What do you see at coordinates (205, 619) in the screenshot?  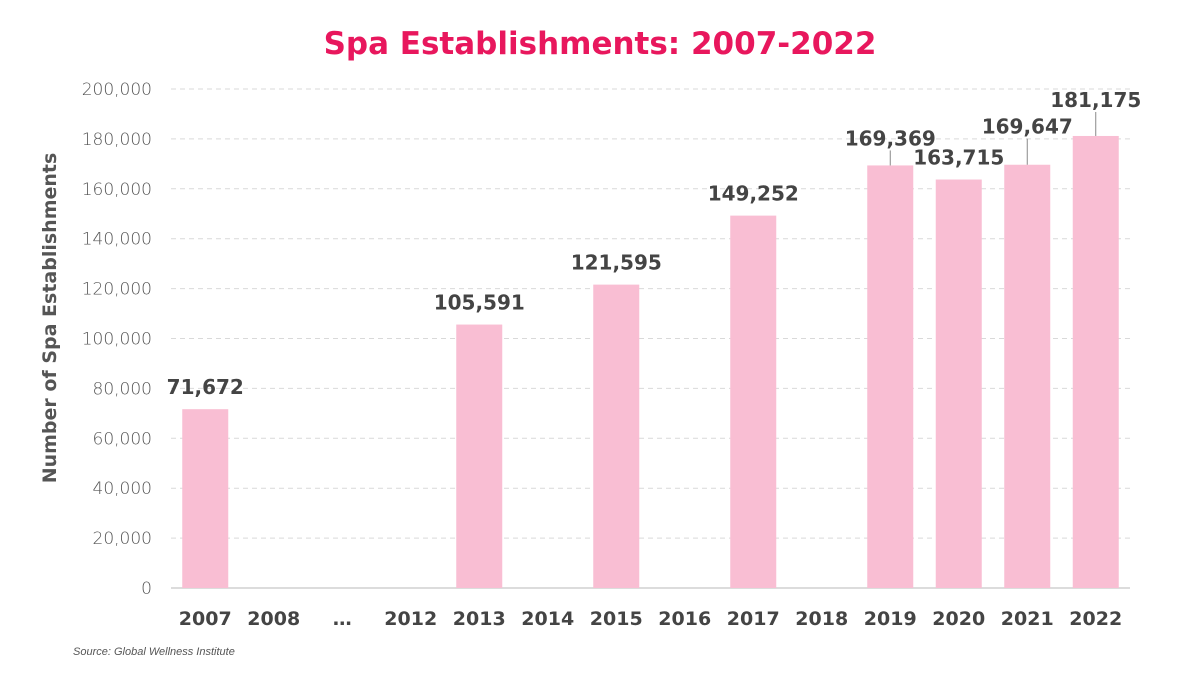 I see `x-tick-label: 2007` at bounding box center [205, 619].